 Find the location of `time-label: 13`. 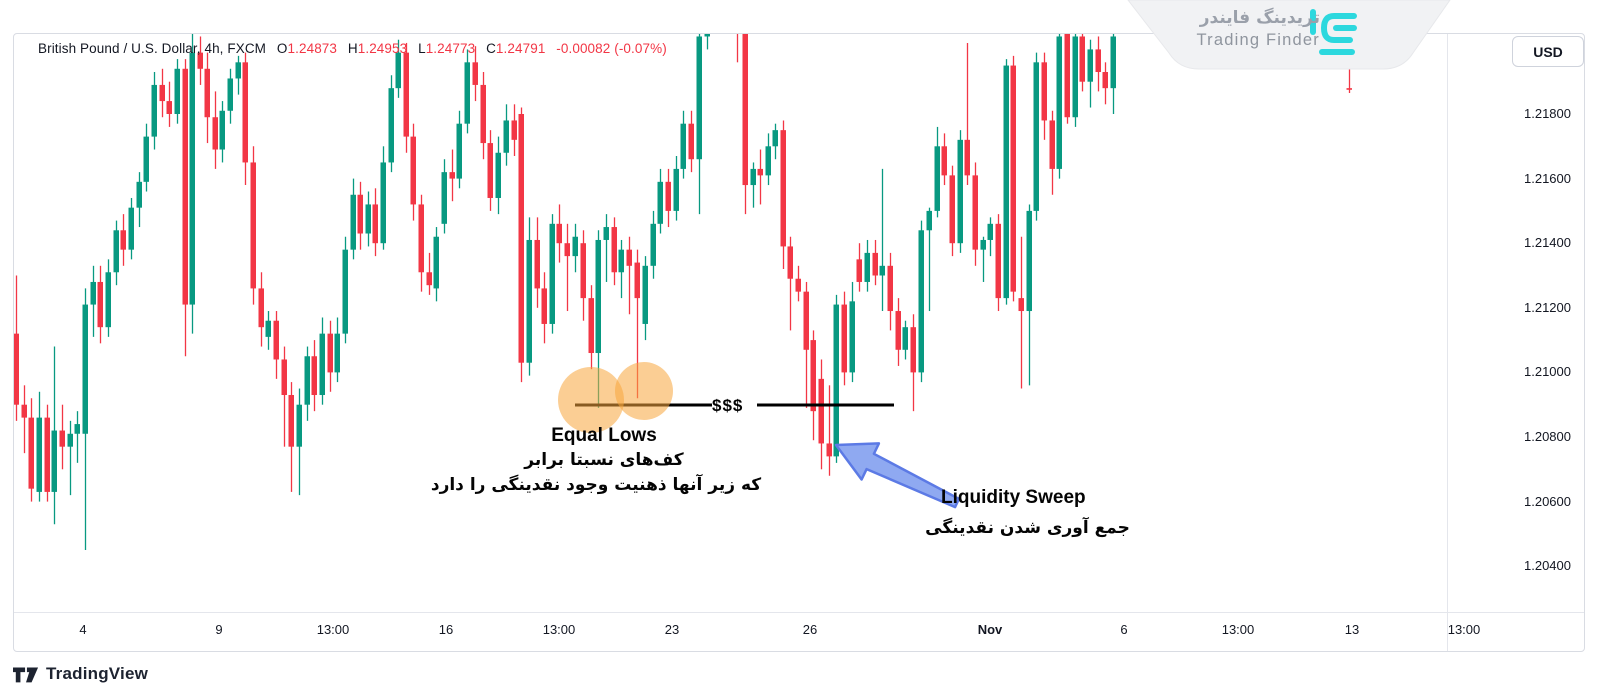

time-label: 13 is located at coordinates (1352, 629).